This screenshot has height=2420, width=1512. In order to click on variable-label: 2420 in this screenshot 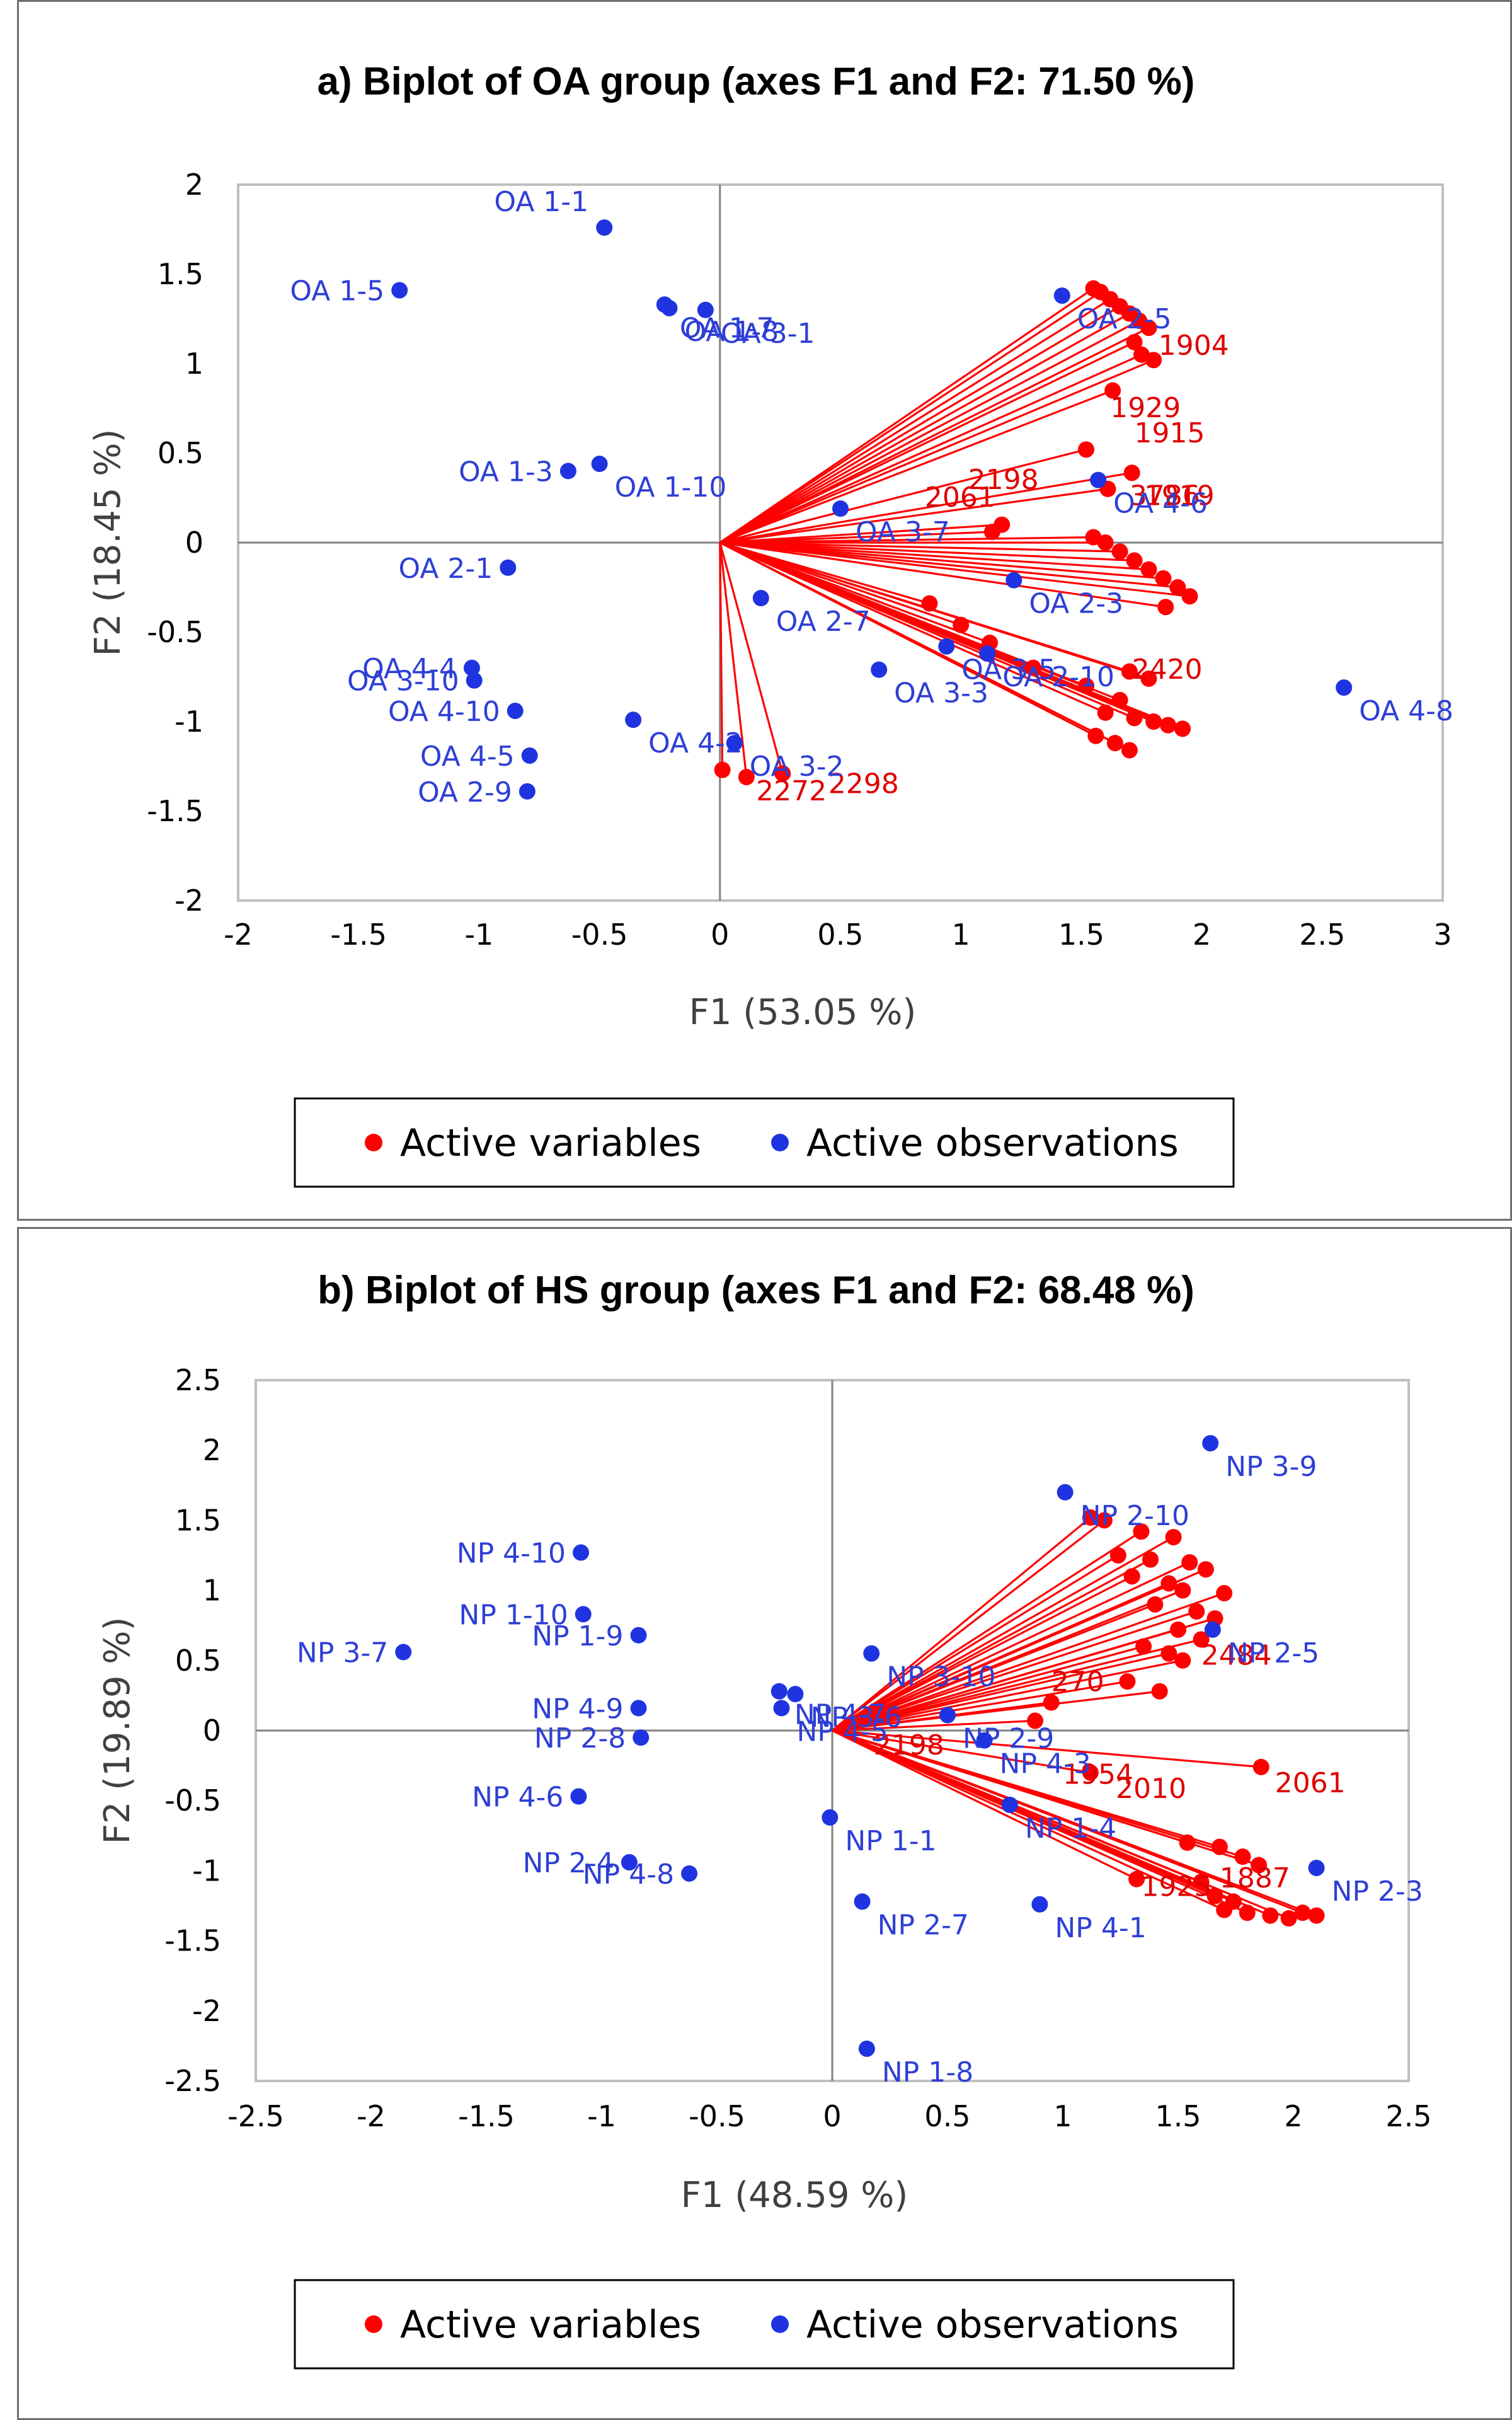, I will do `click(1167, 670)`.